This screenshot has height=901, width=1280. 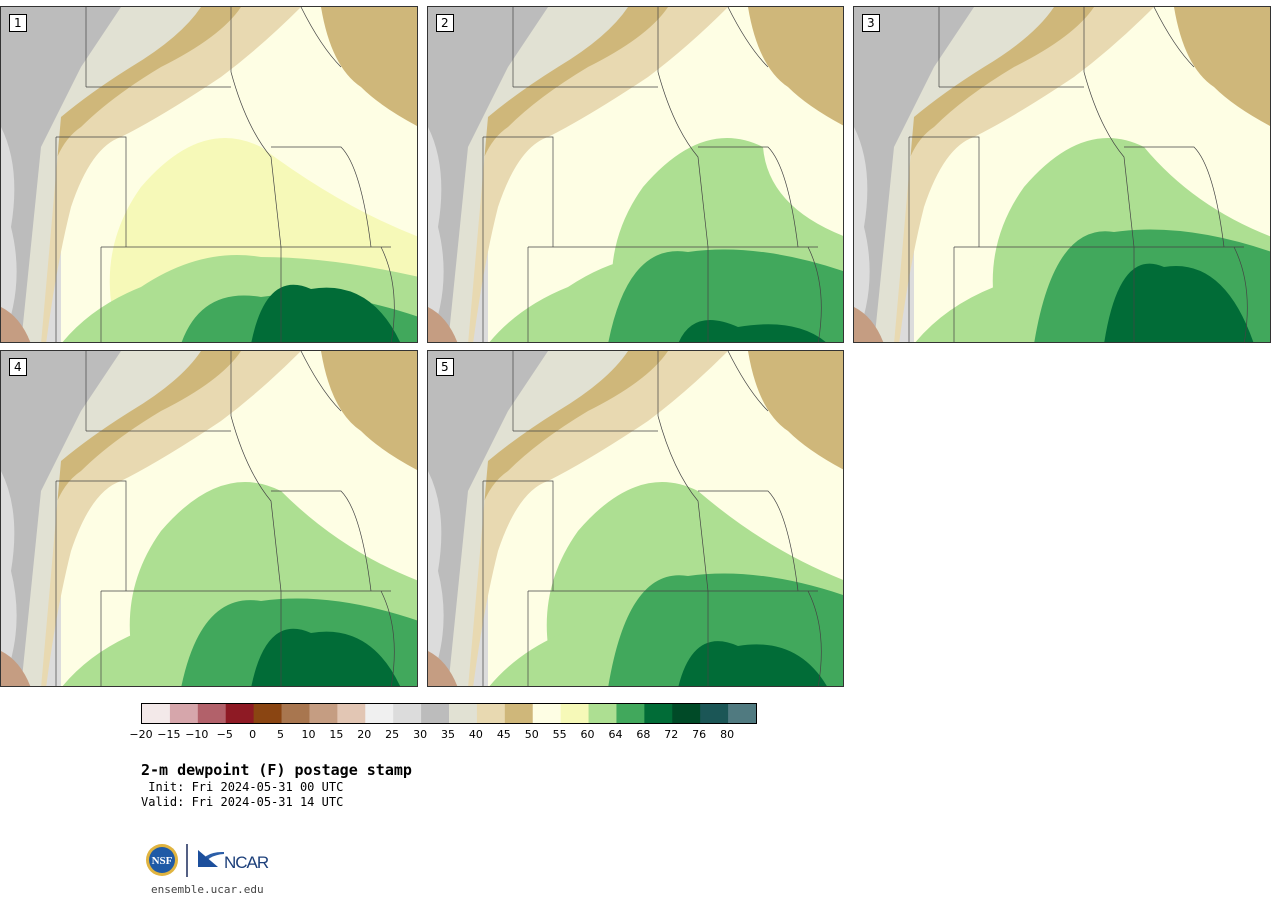 I want to click on nsf-logo: NSF, so click(x=162, y=860).